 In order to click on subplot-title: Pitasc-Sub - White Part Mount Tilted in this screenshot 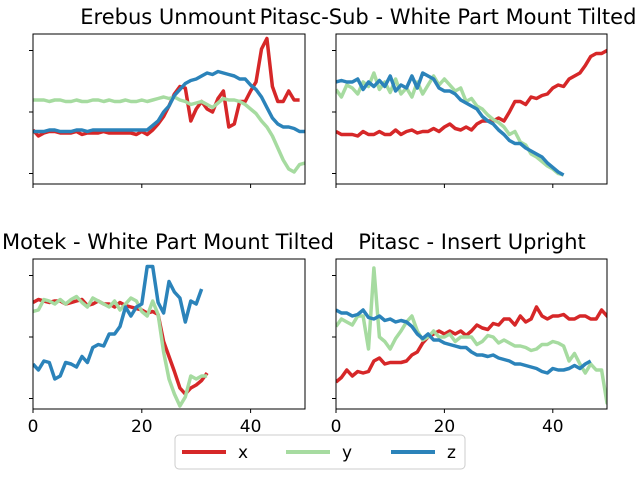, I will do `click(448, 17)`.